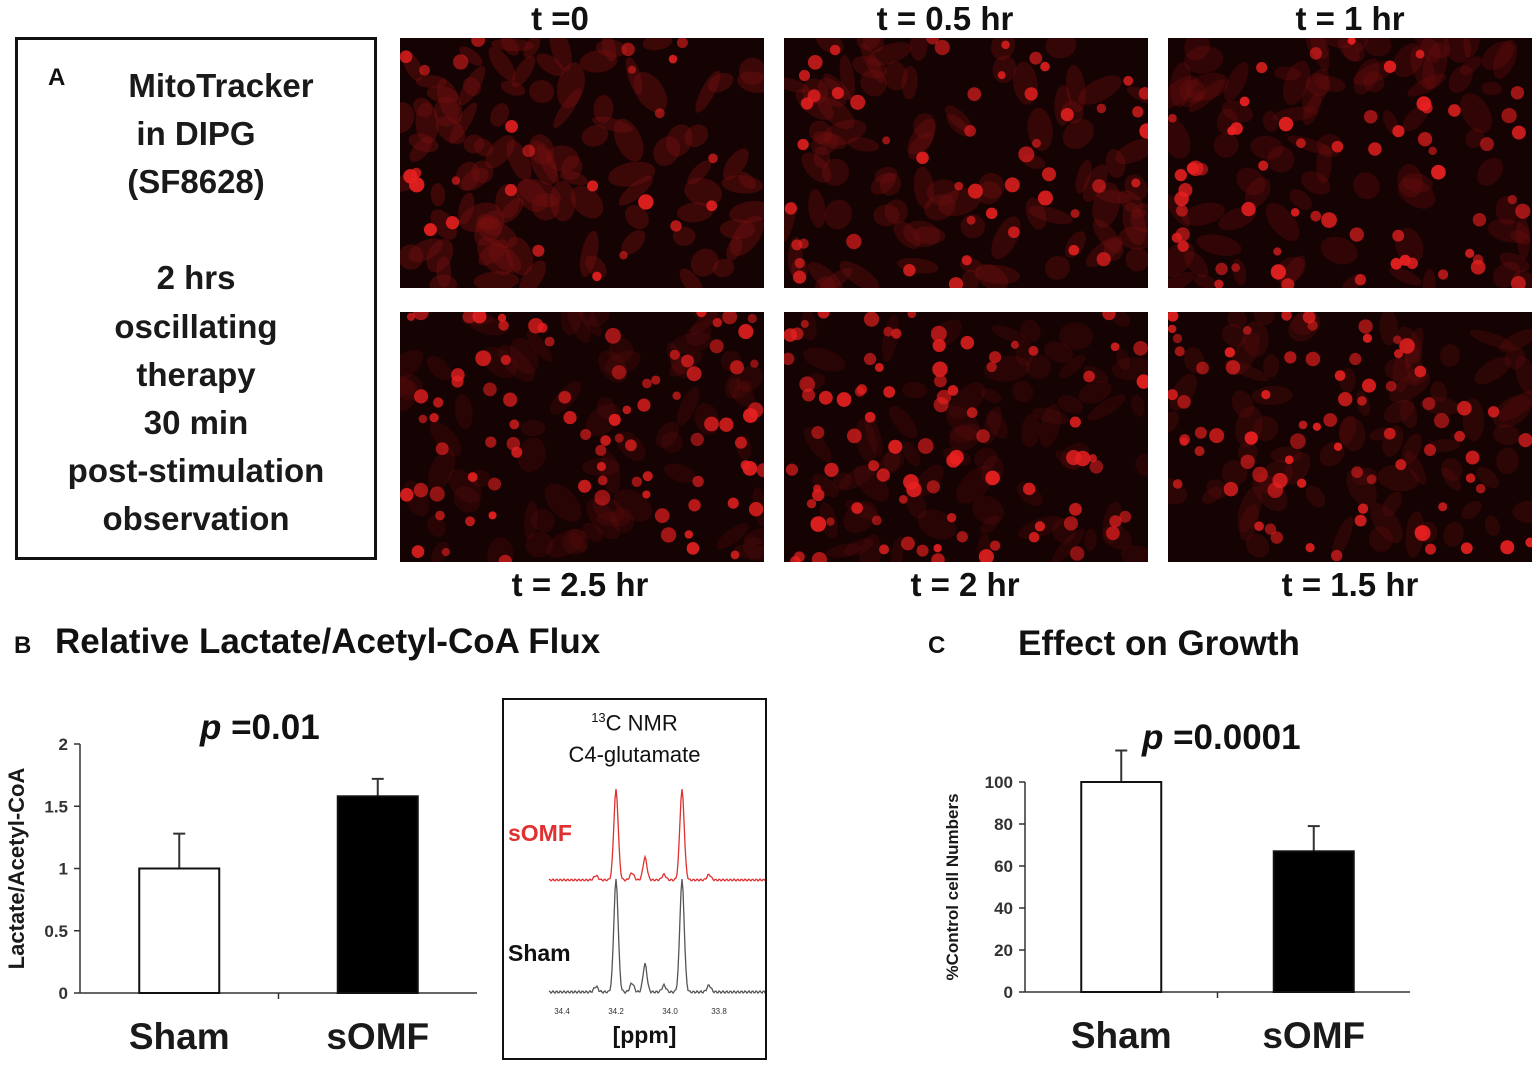  What do you see at coordinates (1350, 18) in the screenshot?
I see `time-label-t1: t = 1 hr` at bounding box center [1350, 18].